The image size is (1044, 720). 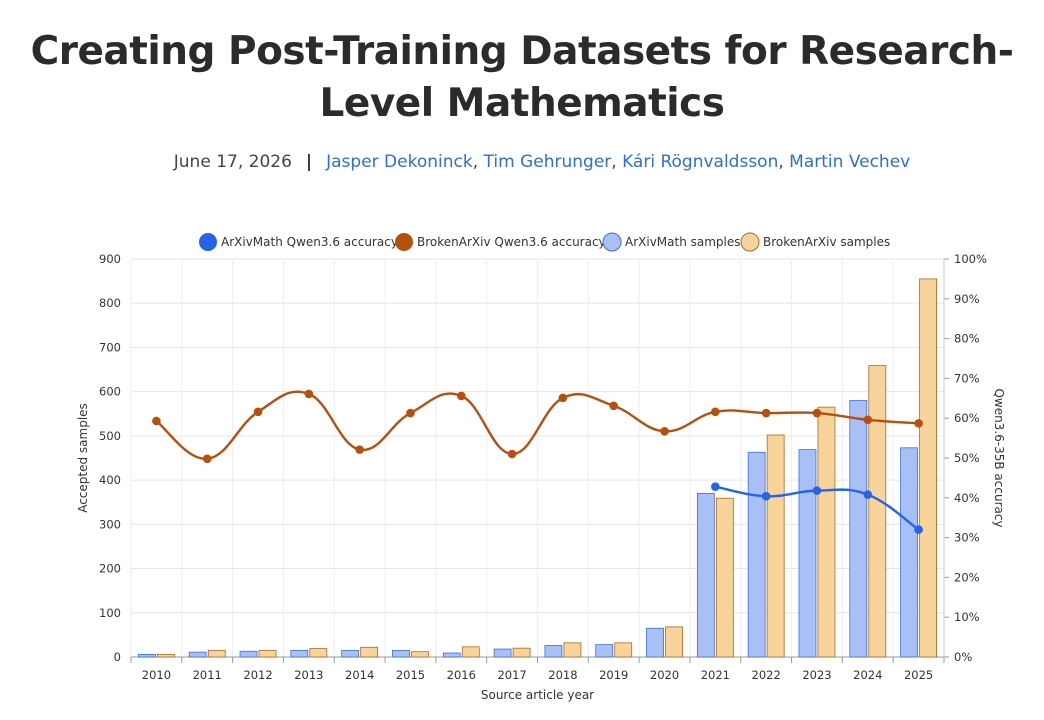 I want to click on y2-tick-label: 10%, so click(x=967, y=617).